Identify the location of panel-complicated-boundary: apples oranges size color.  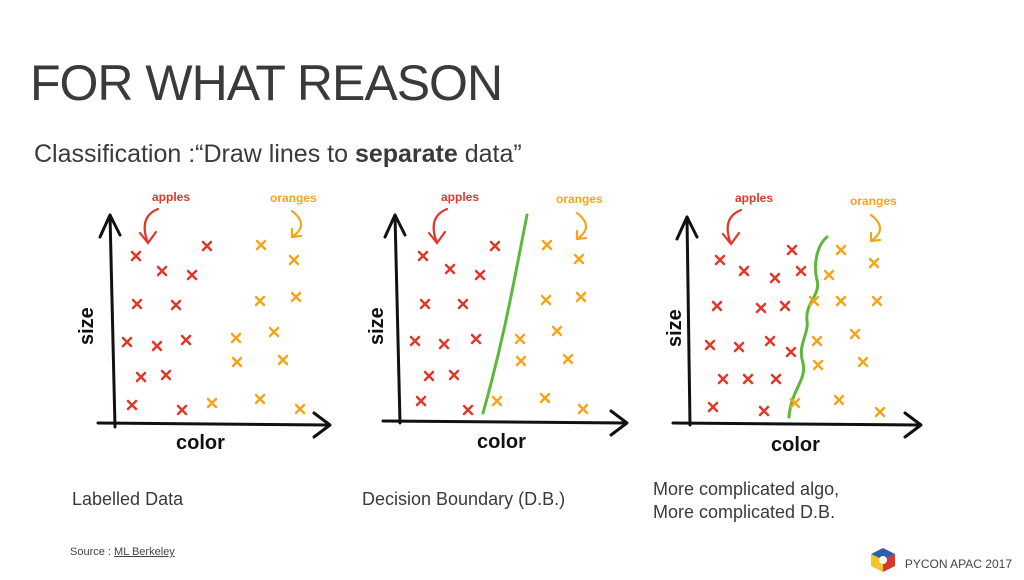
(787, 320).